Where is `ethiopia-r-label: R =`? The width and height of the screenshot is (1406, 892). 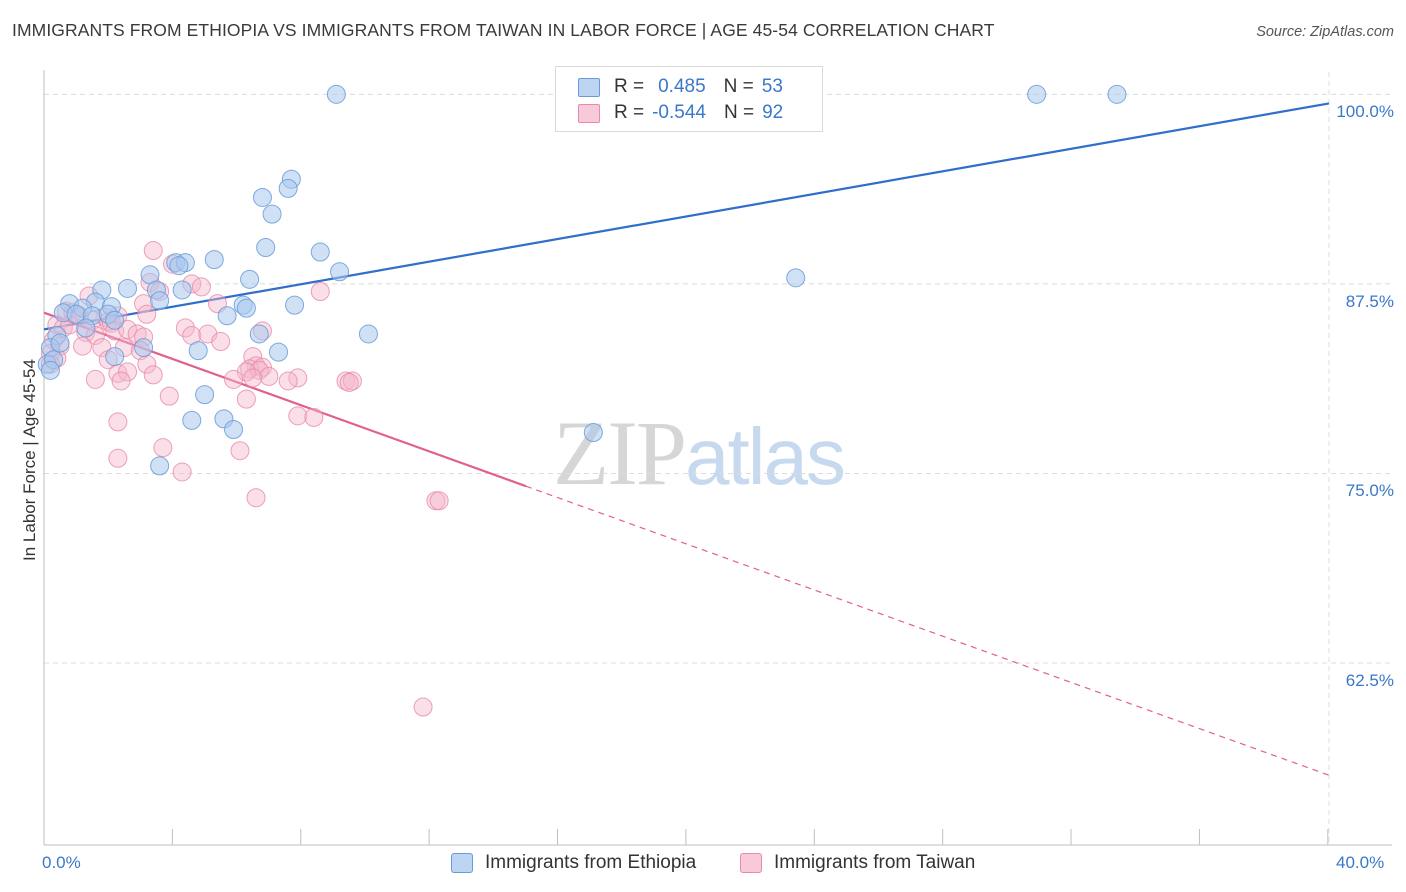 ethiopia-r-label: R = is located at coordinates (629, 86).